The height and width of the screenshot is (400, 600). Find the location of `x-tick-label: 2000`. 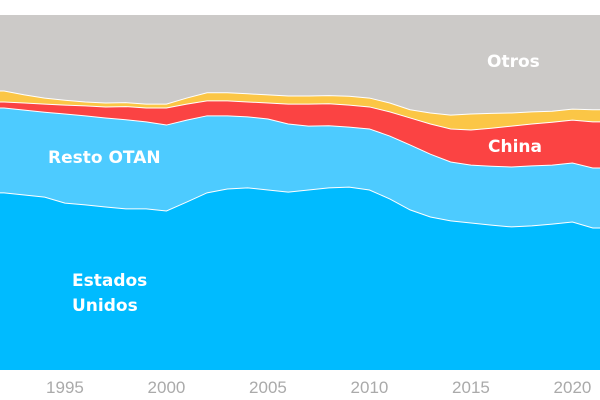

x-tick-label: 2000 is located at coordinates (167, 387).